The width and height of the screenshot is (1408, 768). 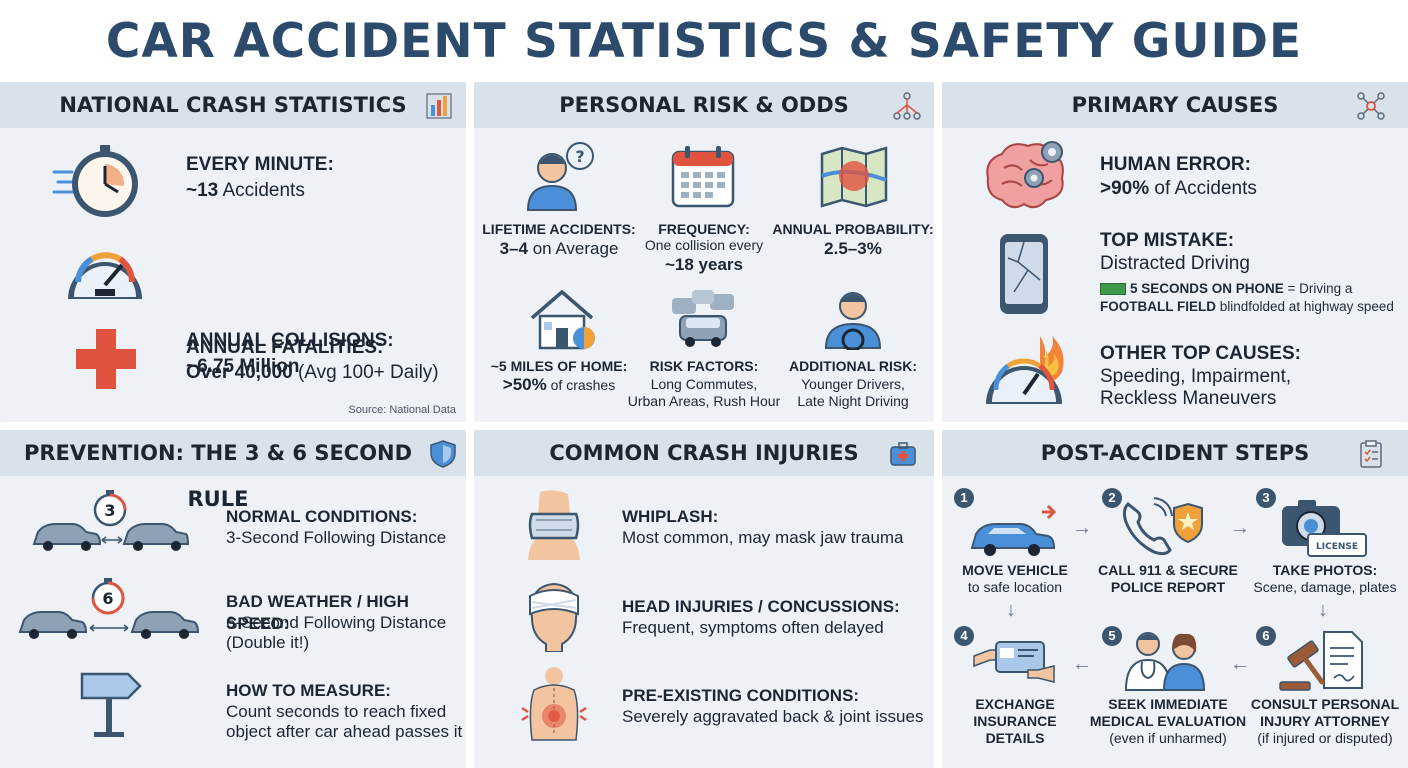 I want to click on steps-panel-header: POST-ACCIDENT STEPS, so click(x=1175, y=453).